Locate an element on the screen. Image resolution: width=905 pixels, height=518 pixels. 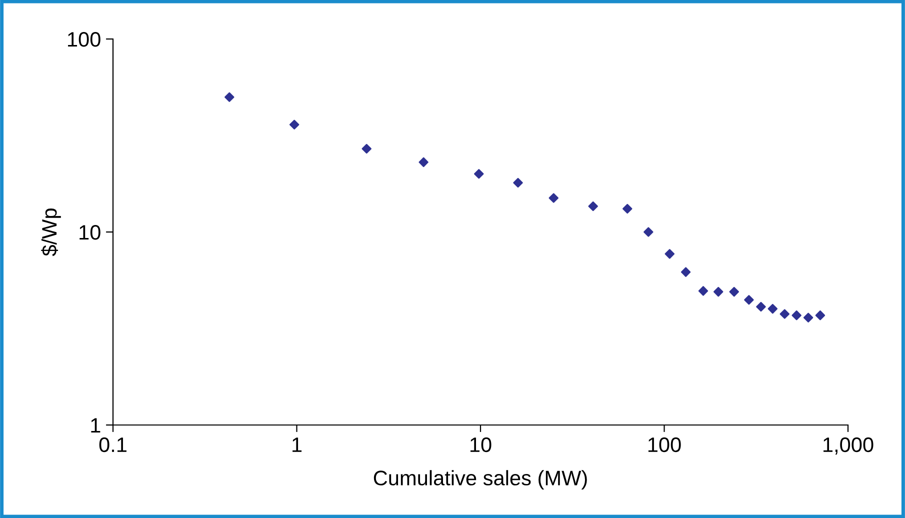
x-tick-label: 0.1 is located at coordinates (112, 444).